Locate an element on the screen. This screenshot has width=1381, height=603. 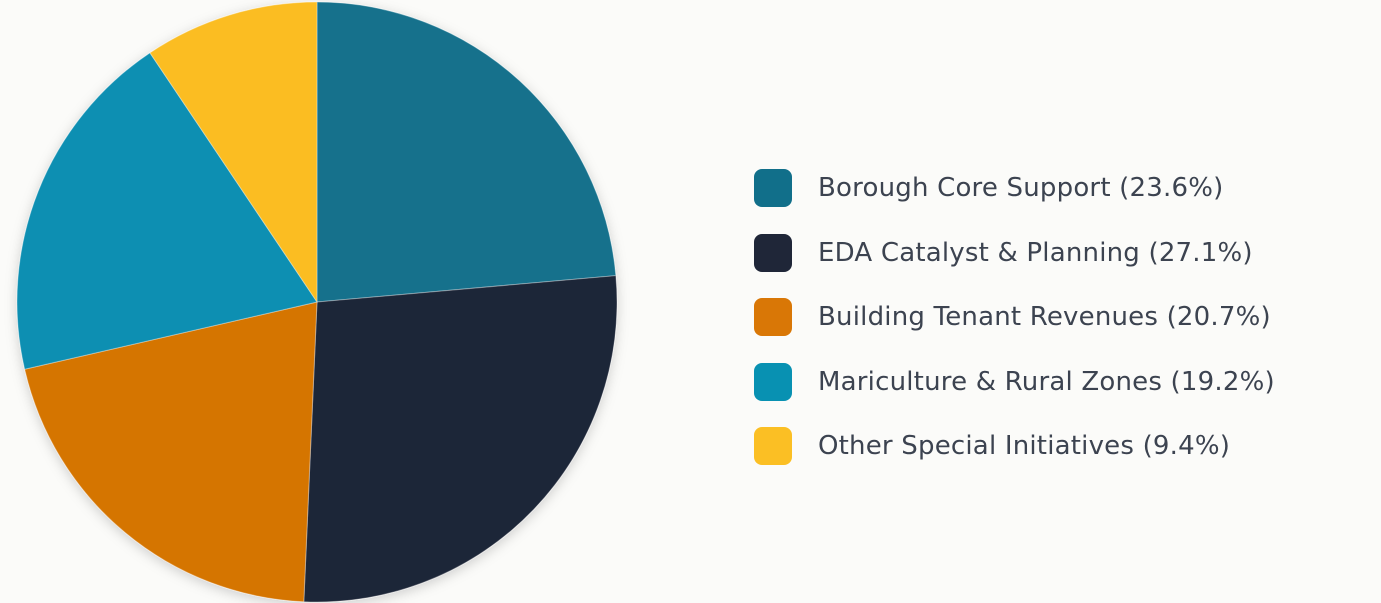
pie-slice-building-tenant-revenues is located at coordinates (171, 452).